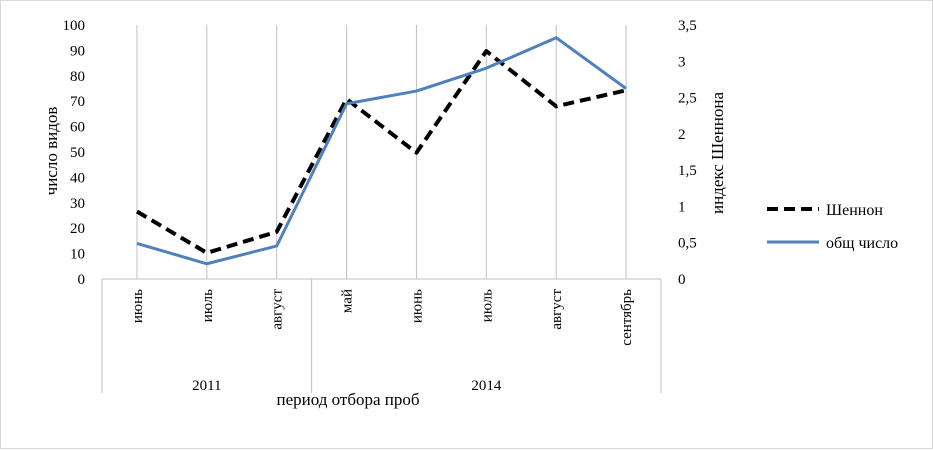 This screenshot has width=933, height=450. I want to click on right-axis-tick-label: 3,5, so click(687, 26).